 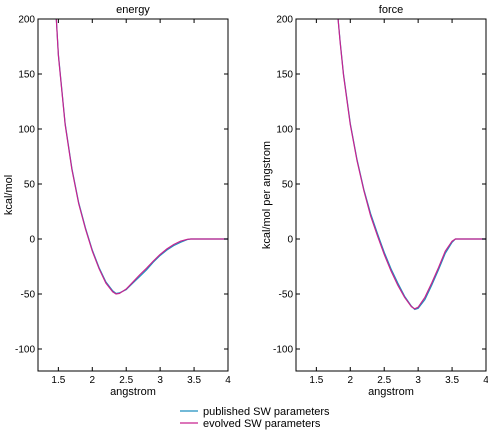 I want to click on energy-x-axis-label: angstrom, so click(x=133, y=392).